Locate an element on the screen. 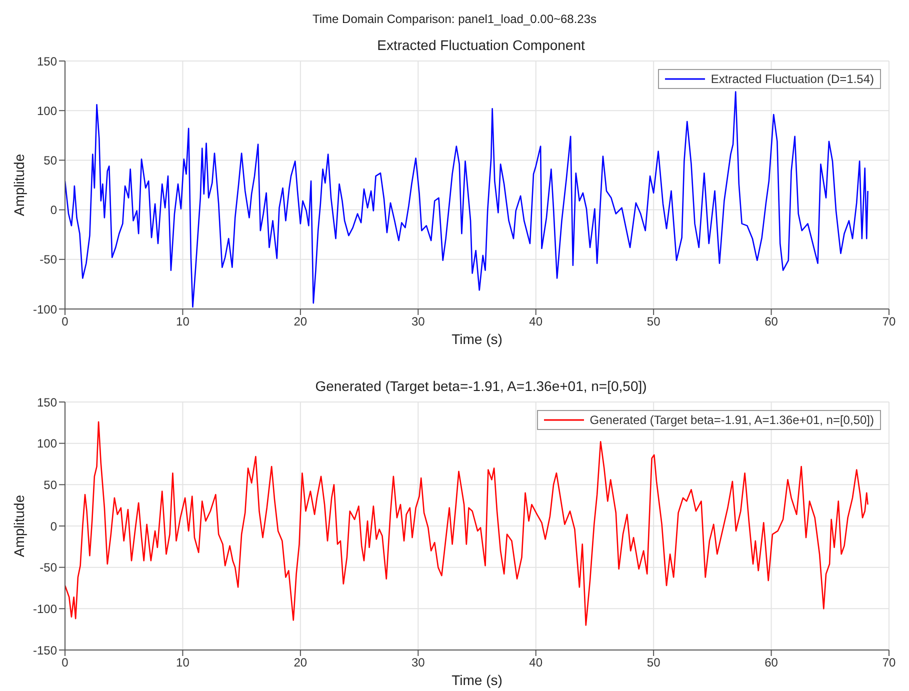 The image size is (909, 691). y-tick-label: -150 is located at coordinates (45, 650).